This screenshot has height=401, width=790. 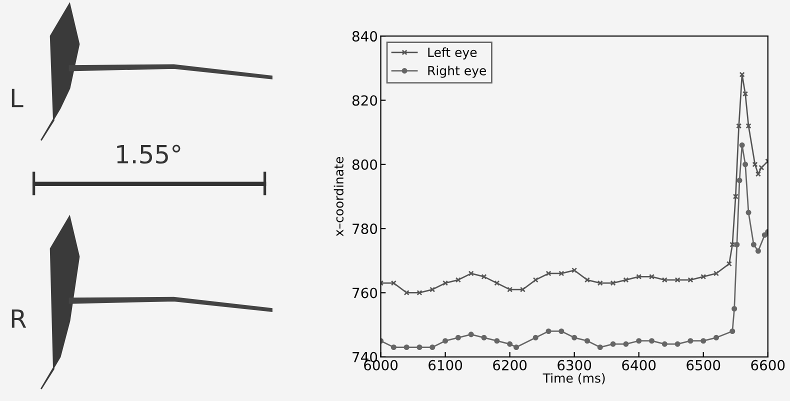 What do you see at coordinates (457, 72) in the screenshot?
I see `legend-label: Right eye` at bounding box center [457, 72].